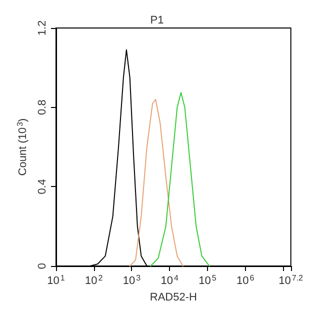 Image resolution: width=314 pixels, height=317 pixels. I want to click on y-tick-label: 0, so click(42, 266).